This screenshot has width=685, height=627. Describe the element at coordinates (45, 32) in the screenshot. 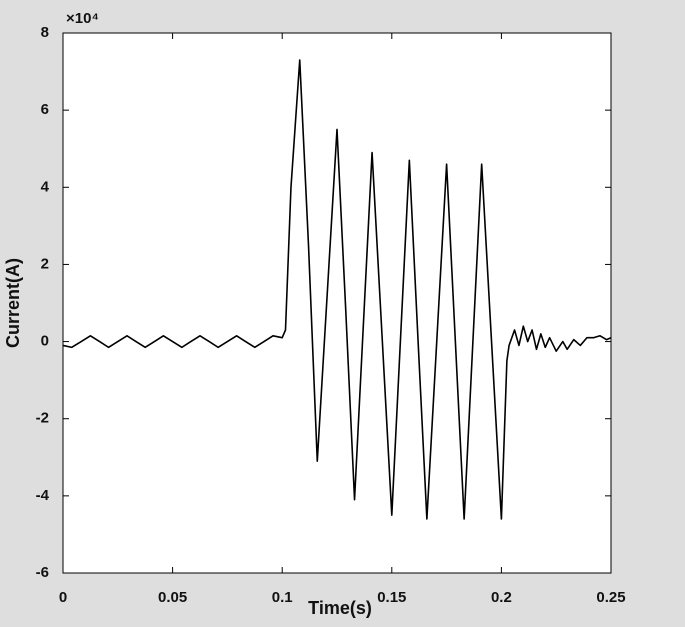

I see `y-tick-label: 8` at that location.